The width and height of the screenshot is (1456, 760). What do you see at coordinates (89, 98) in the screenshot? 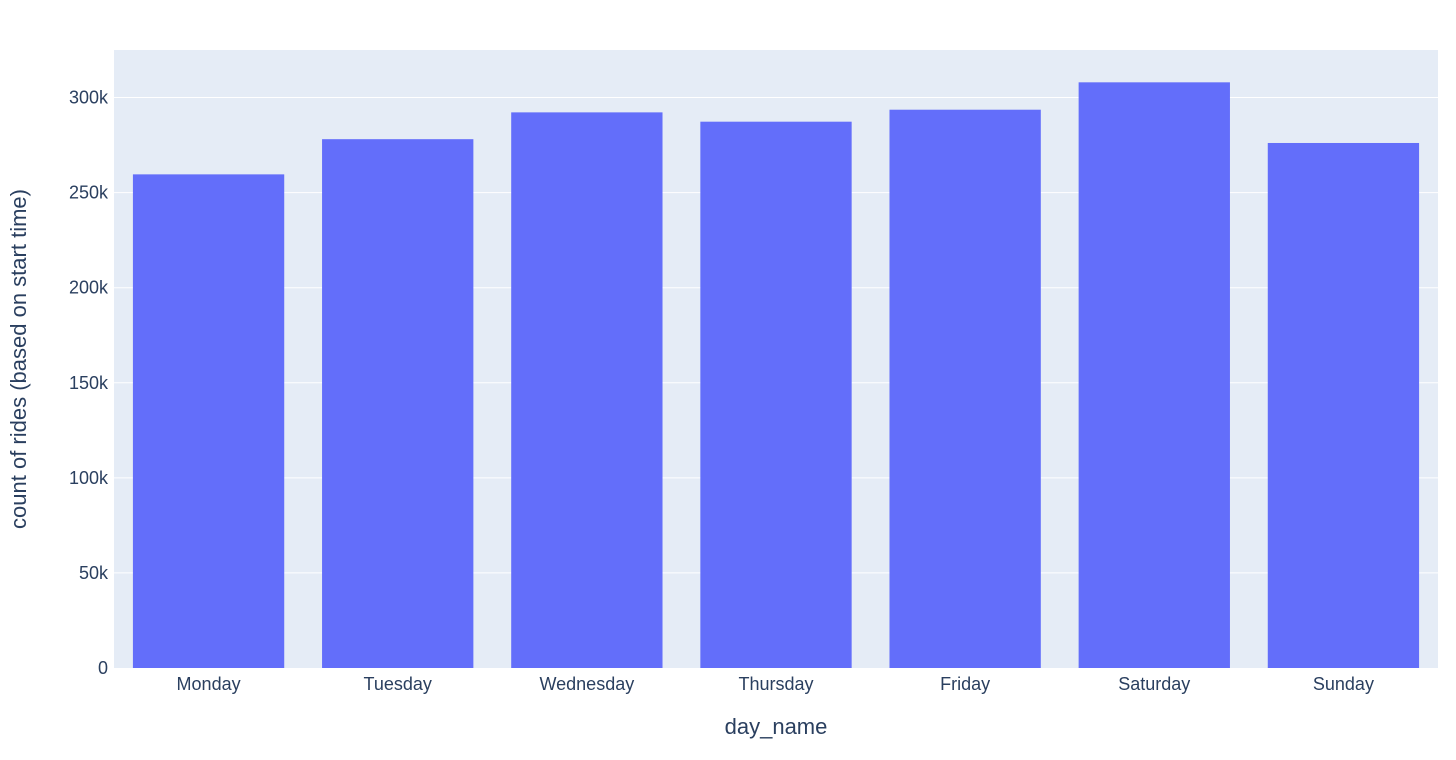
I see `y-tick-label: 300k` at bounding box center [89, 98].